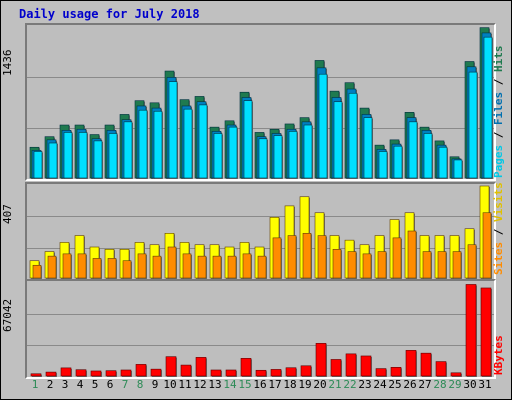 The image size is (512, 400). I want to click on x-tick-day-30: 30, so click(470, 384).